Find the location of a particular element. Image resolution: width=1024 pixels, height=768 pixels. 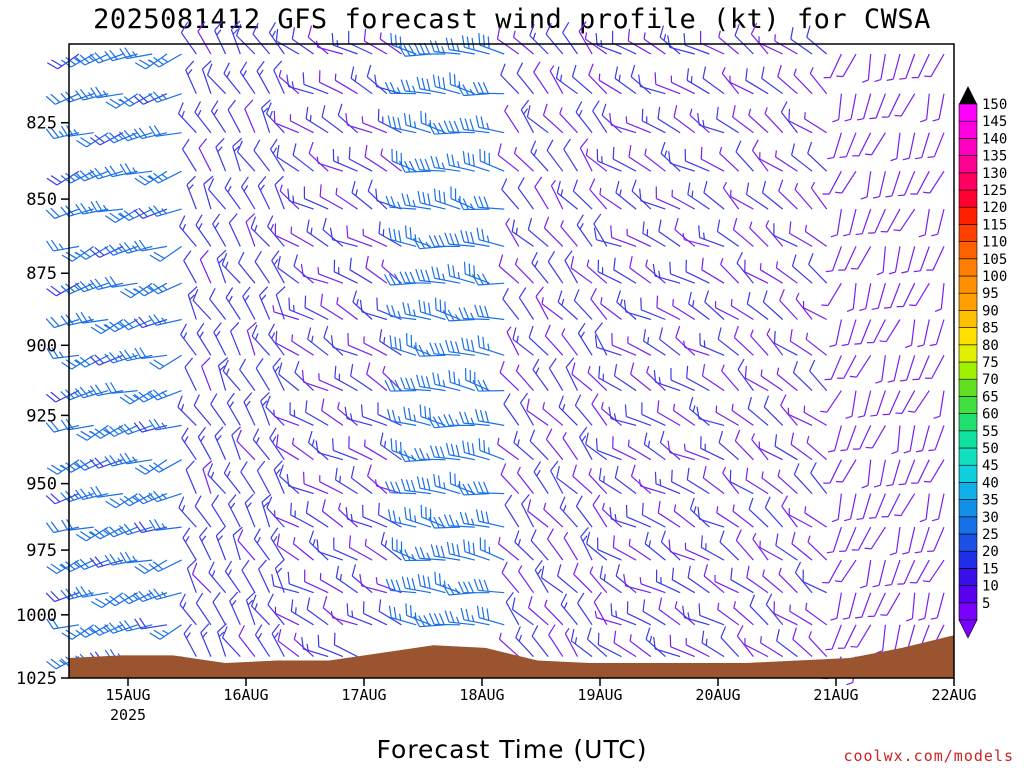

x-tick-label: 18AUG is located at coordinates (481, 695).